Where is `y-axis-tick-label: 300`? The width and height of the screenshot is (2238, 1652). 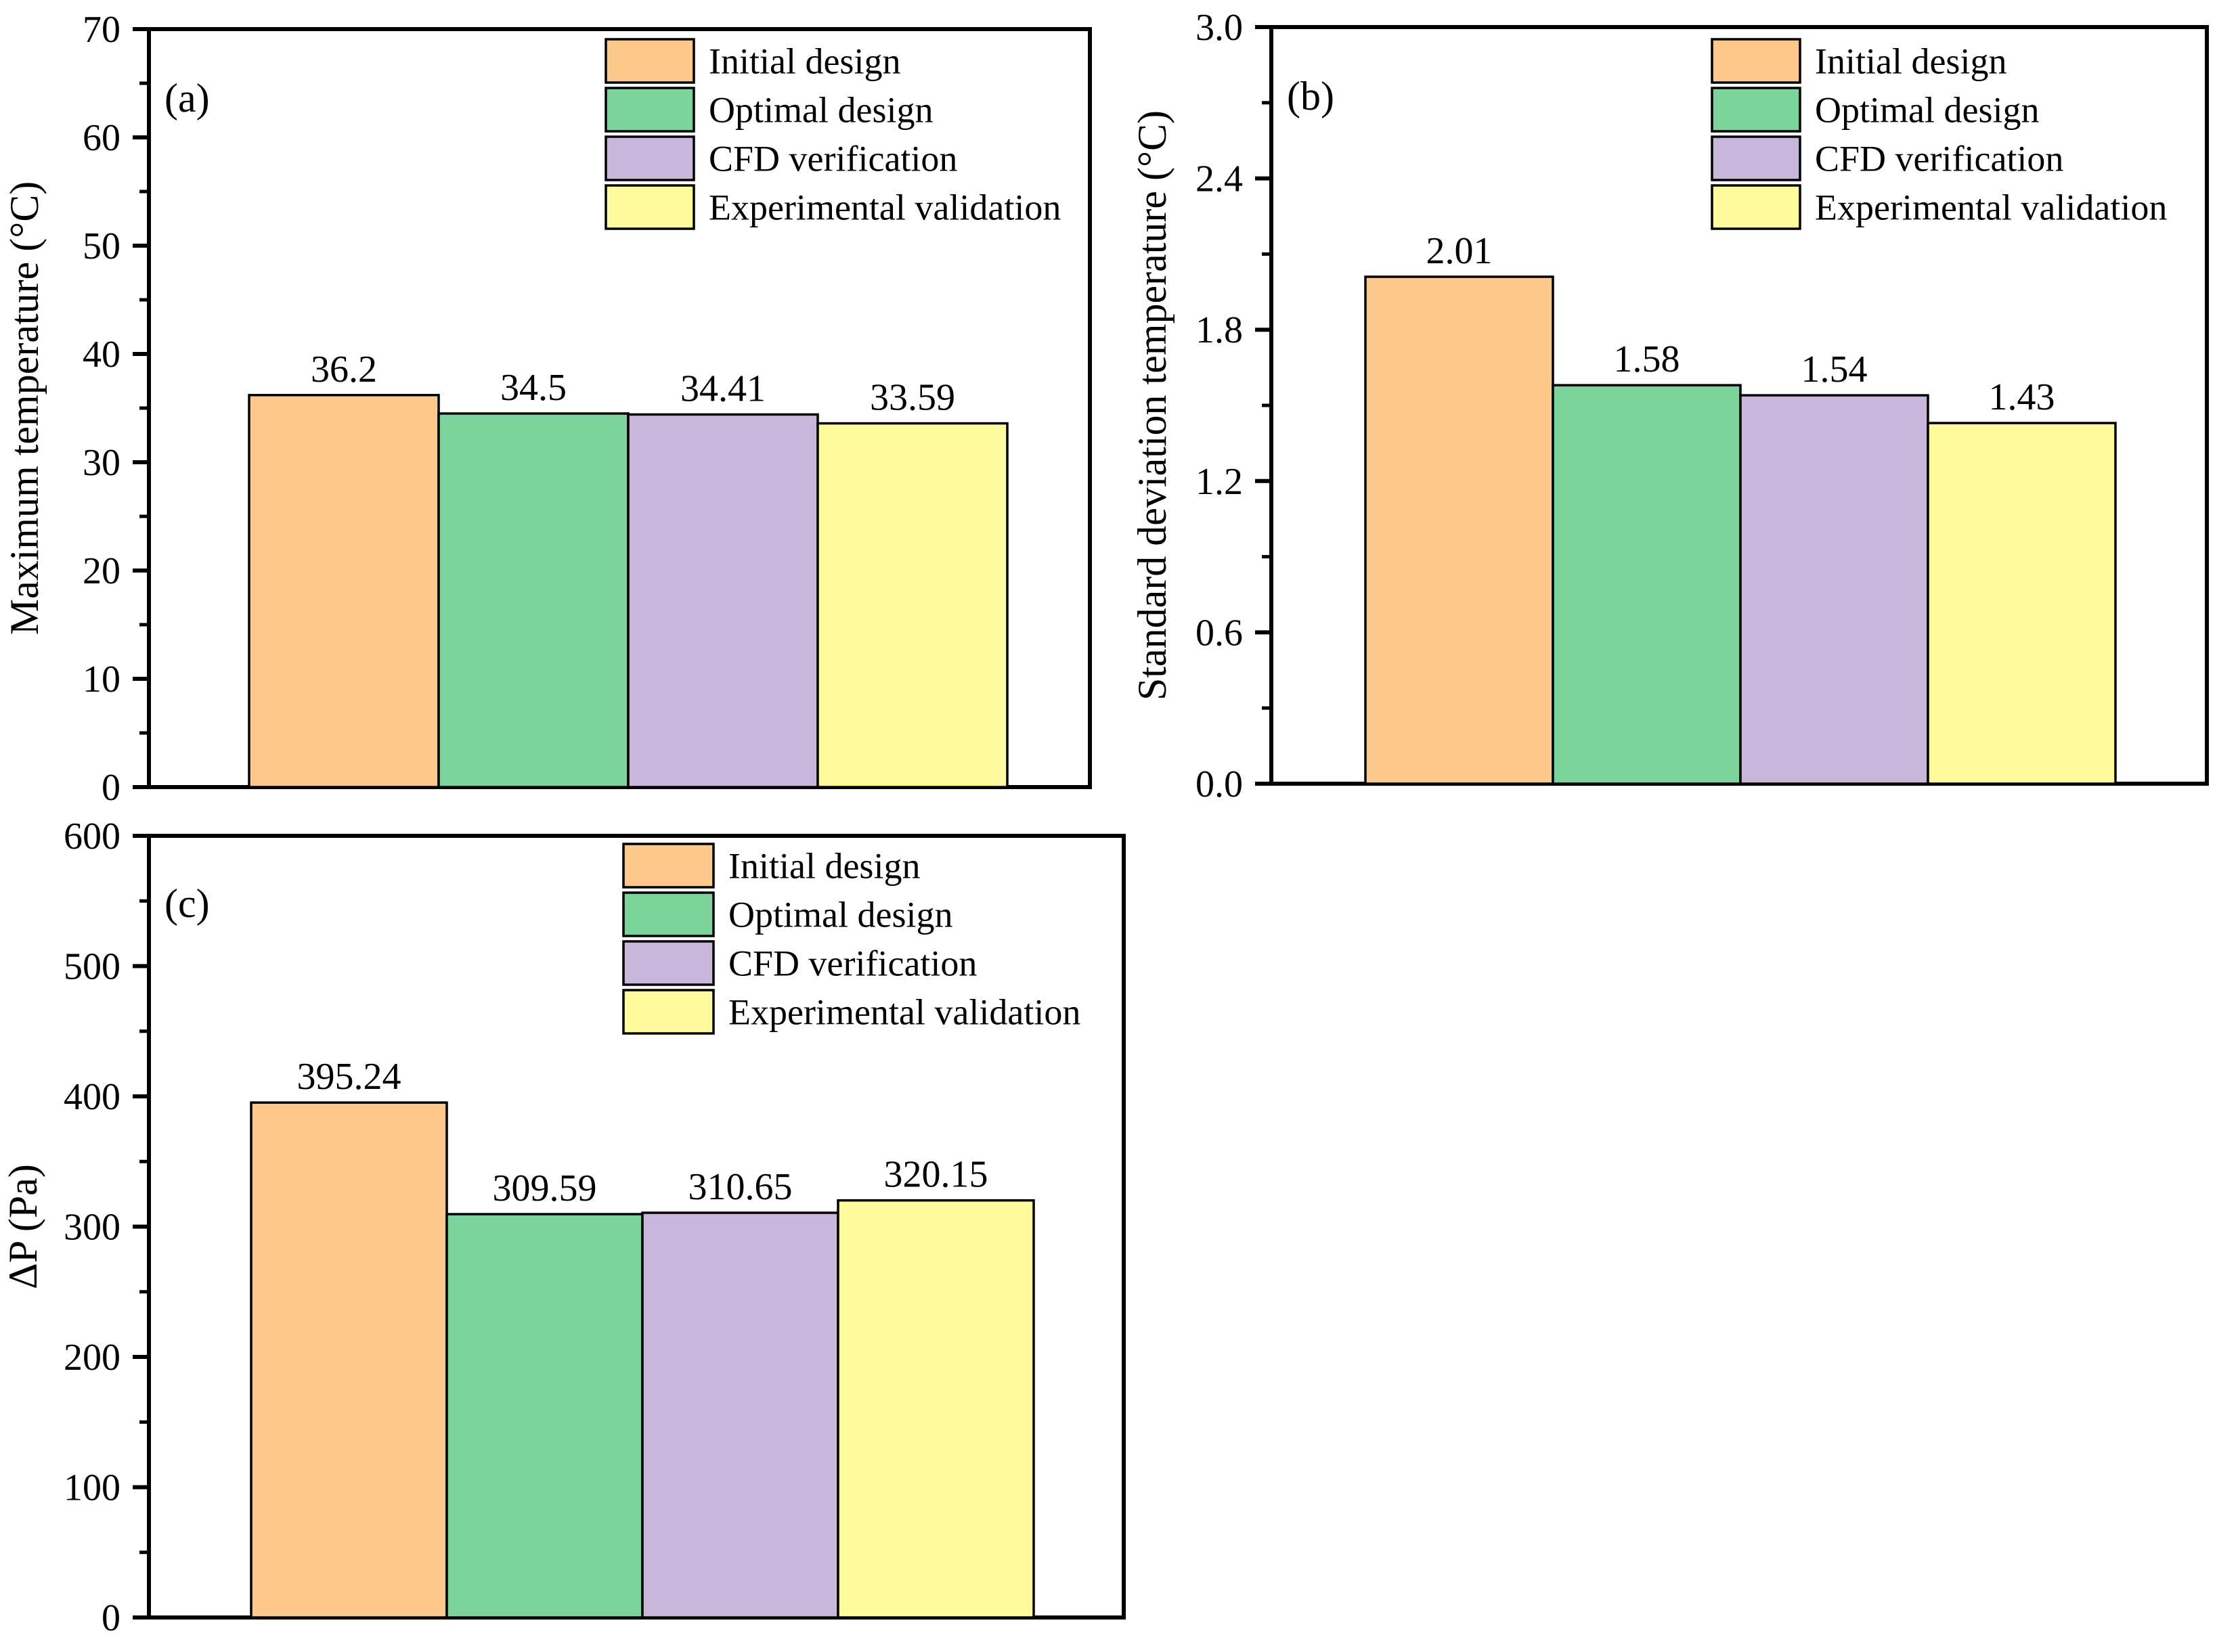
y-axis-tick-label: 300 is located at coordinates (92, 1228).